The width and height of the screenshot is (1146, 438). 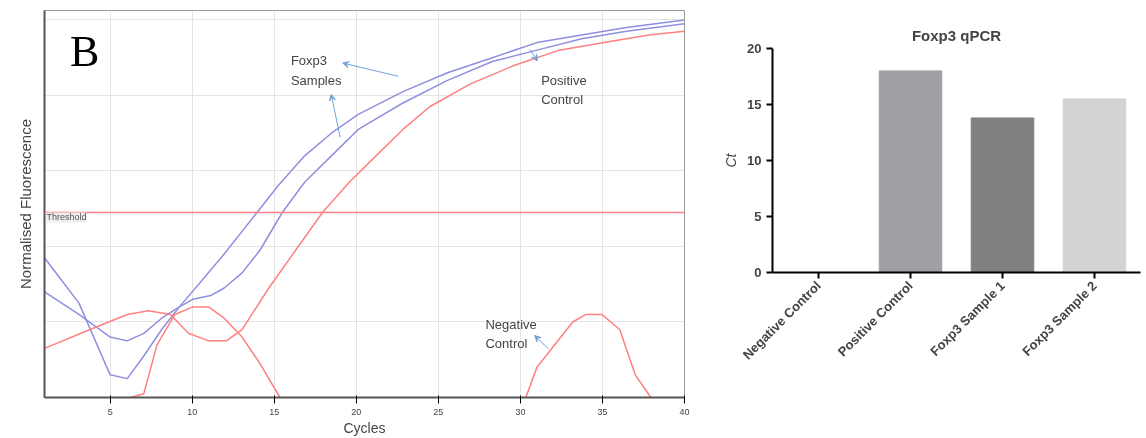 What do you see at coordinates (684, 411) in the screenshot?
I see `x-tick-label: 40` at bounding box center [684, 411].